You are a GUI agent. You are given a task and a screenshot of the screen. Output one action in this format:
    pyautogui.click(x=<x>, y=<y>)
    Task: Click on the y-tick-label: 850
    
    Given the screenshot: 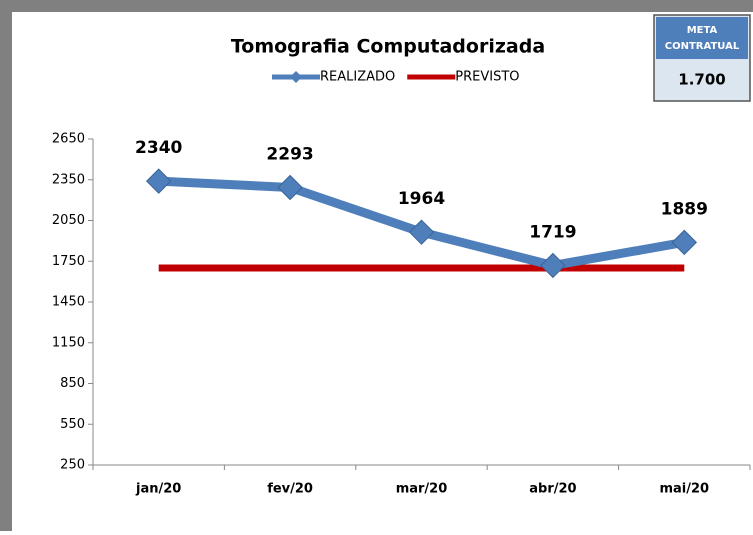 What is the action you would take?
    pyautogui.click(x=72, y=383)
    